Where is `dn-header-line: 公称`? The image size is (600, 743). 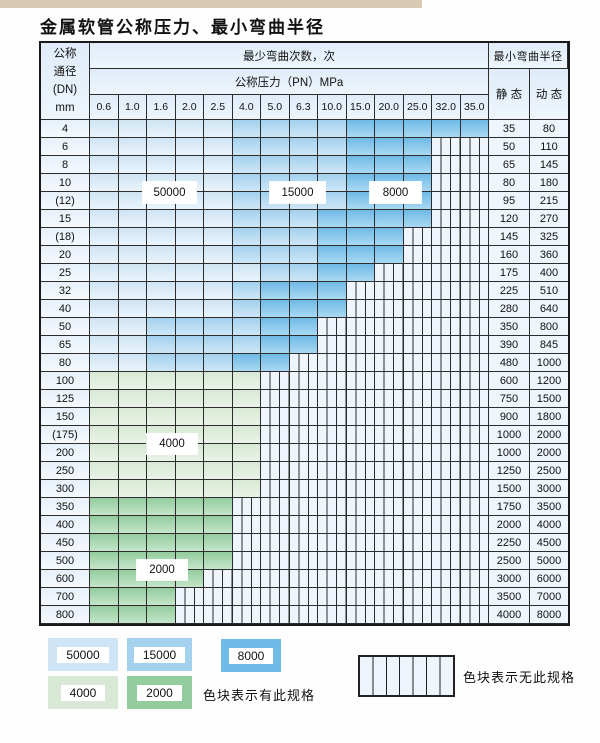
dn-header-line: 公称 is located at coordinates (65, 54).